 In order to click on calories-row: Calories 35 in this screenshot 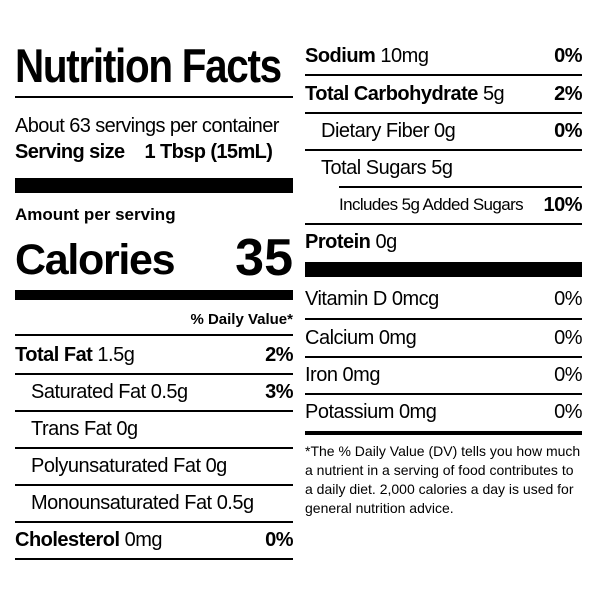, I will do `click(154, 257)`.